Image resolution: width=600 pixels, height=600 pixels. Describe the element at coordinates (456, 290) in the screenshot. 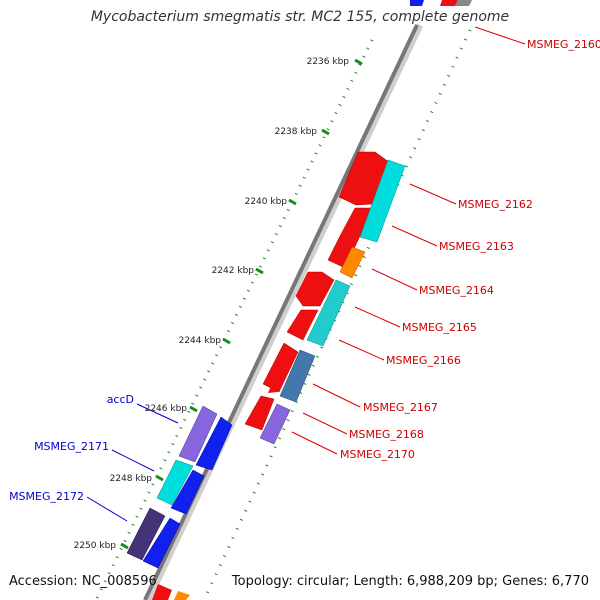

I see `gene-label-msmeg-2164: MSMEG_2164` at that location.